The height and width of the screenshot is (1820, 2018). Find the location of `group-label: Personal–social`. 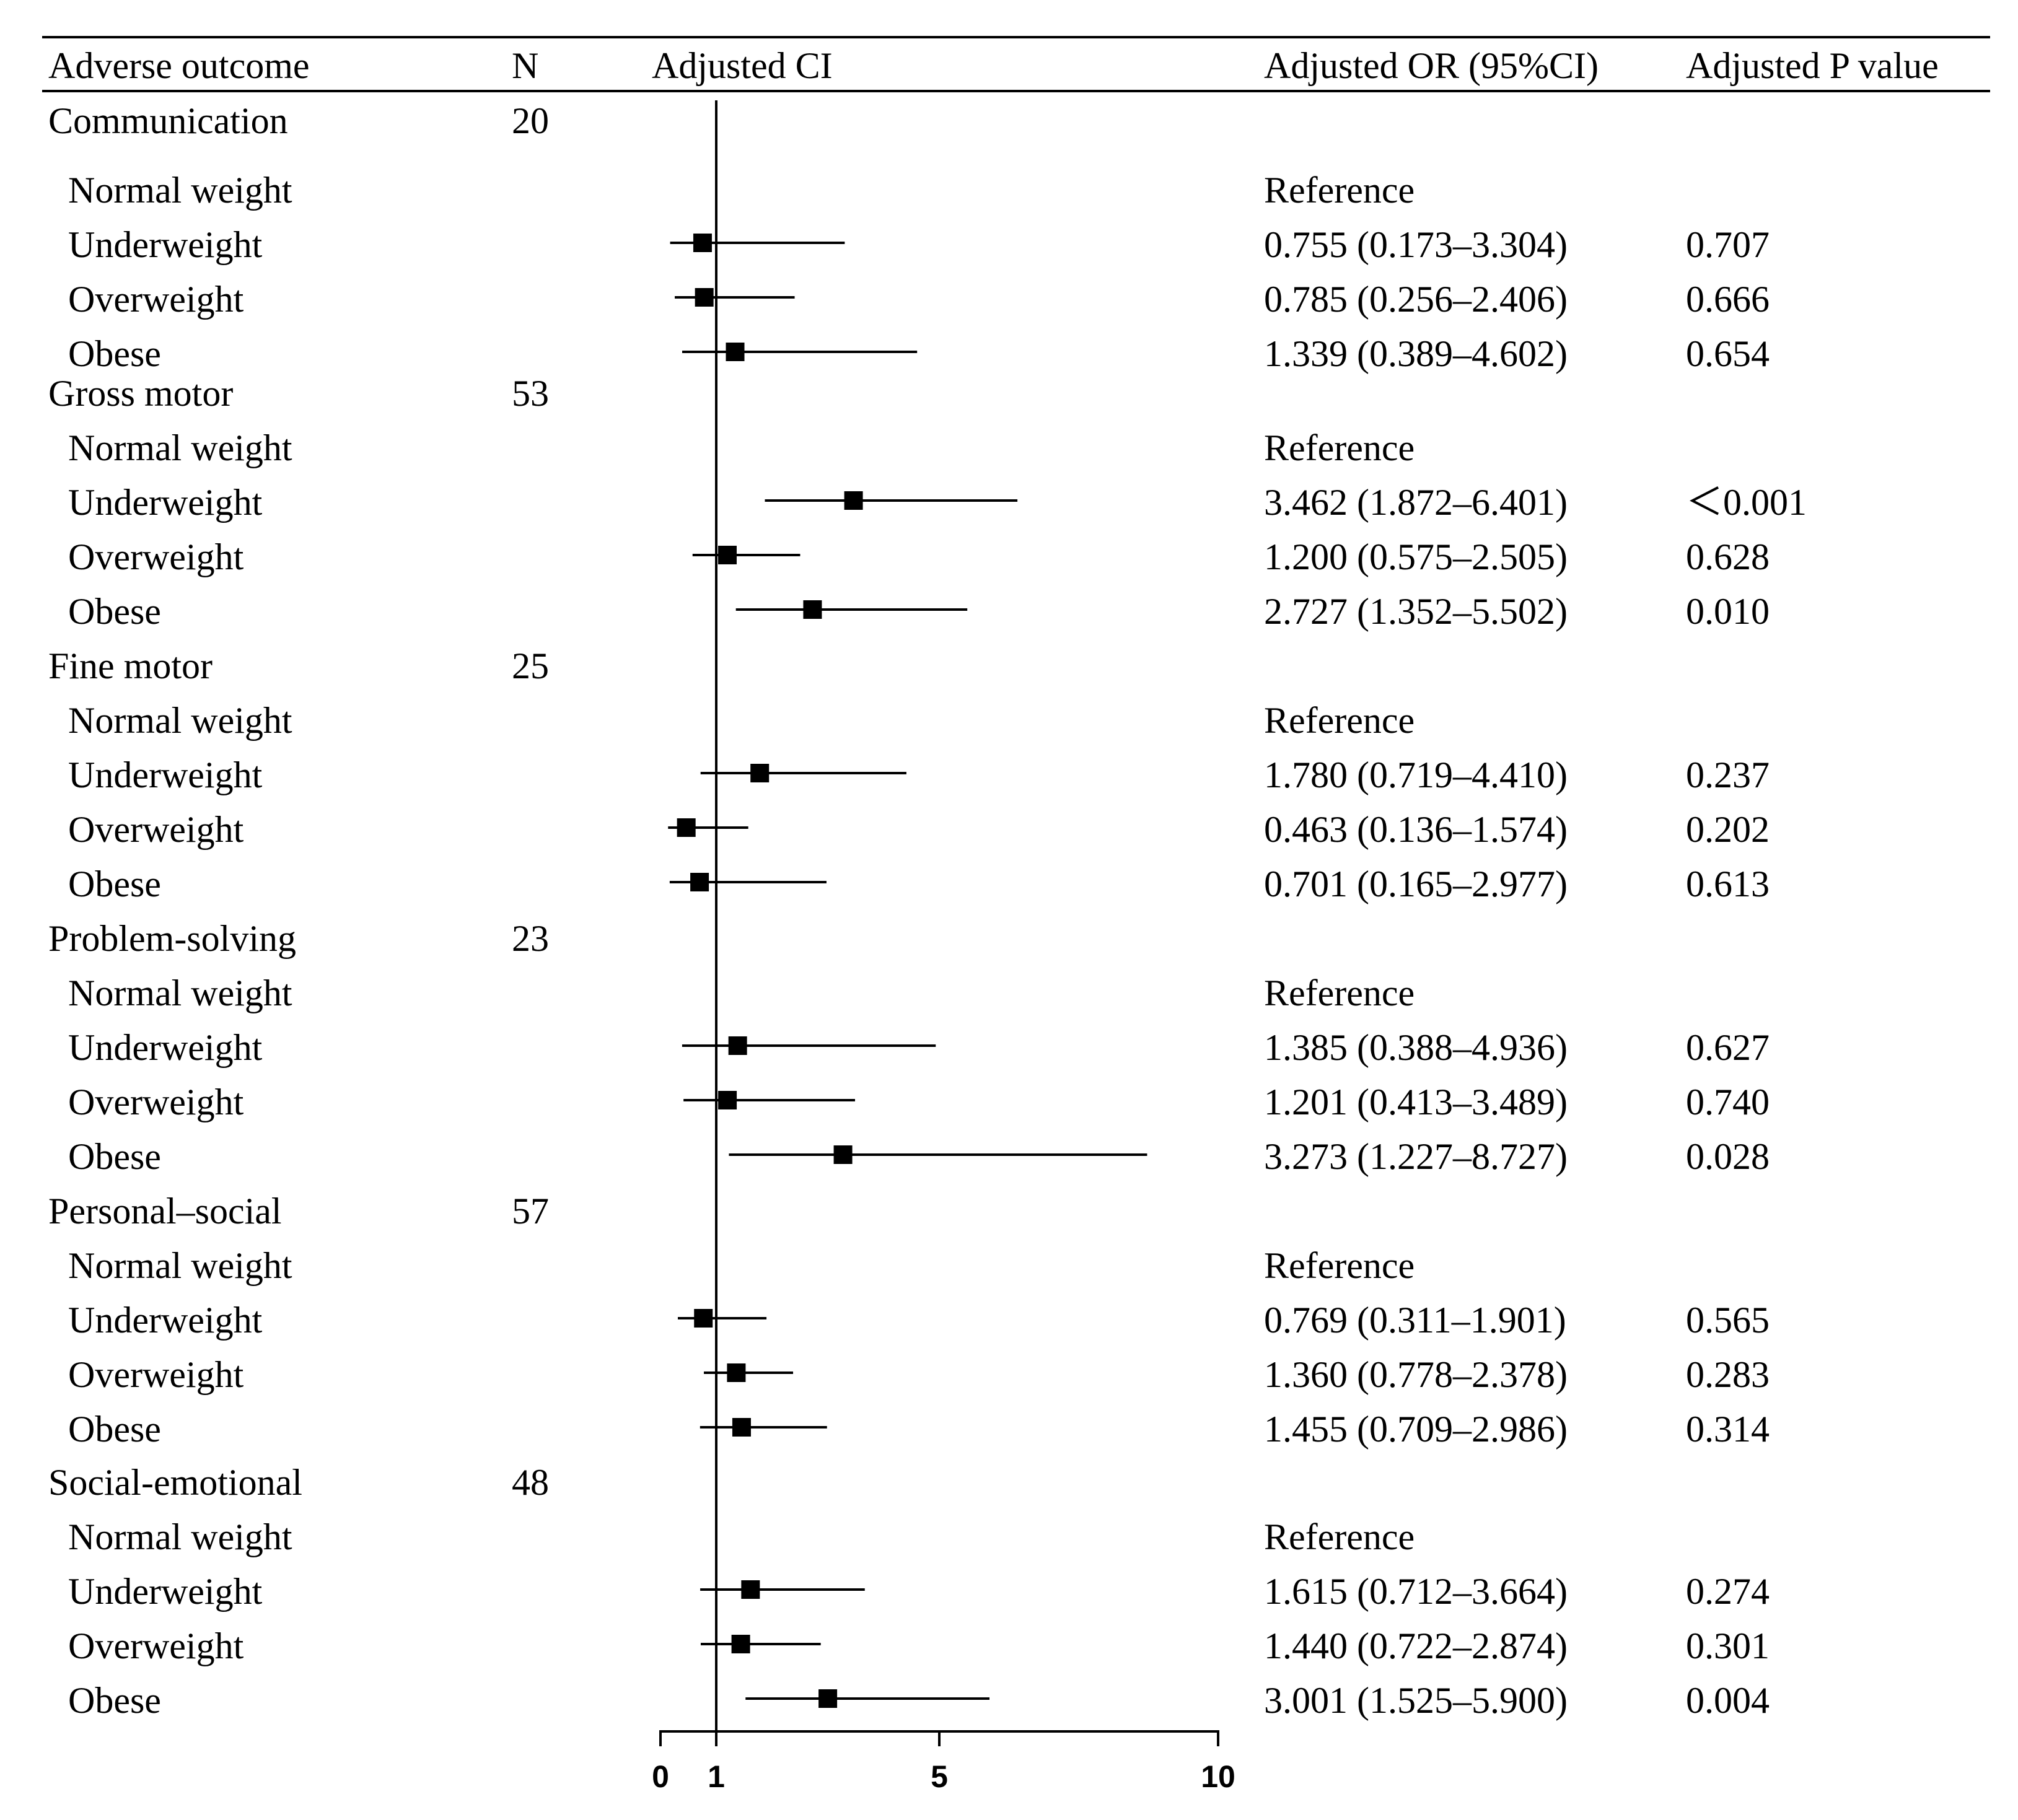

group-label: Personal–social is located at coordinates (165, 1211).